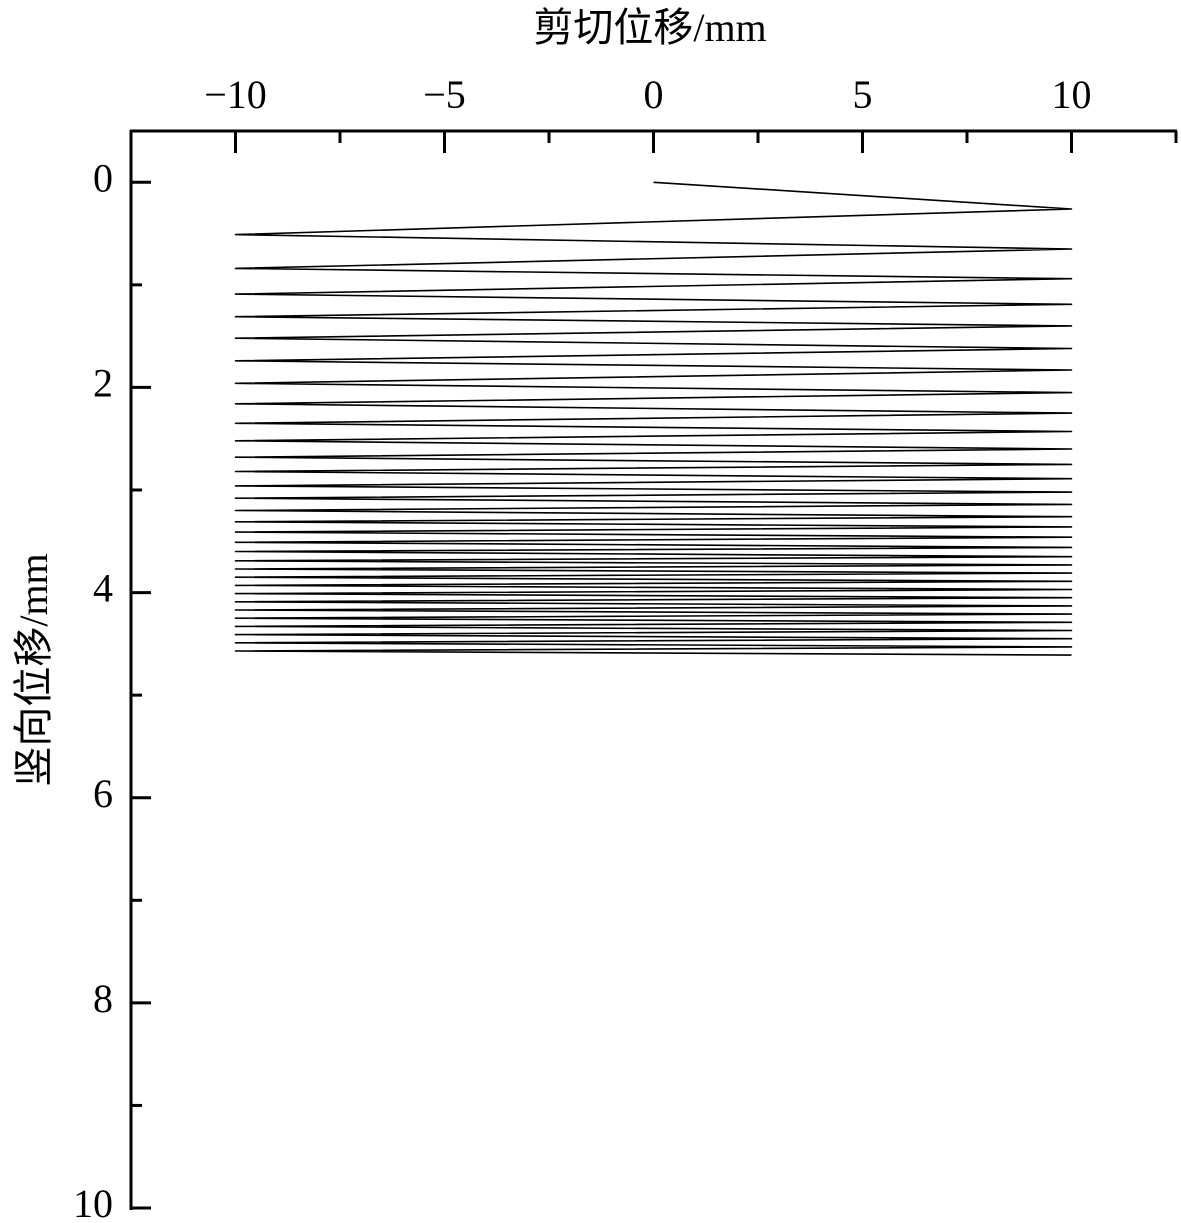 This screenshot has height=1223, width=1181. Describe the element at coordinates (863, 94) in the screenshot. I see `x-tick-label: 5` at that location.